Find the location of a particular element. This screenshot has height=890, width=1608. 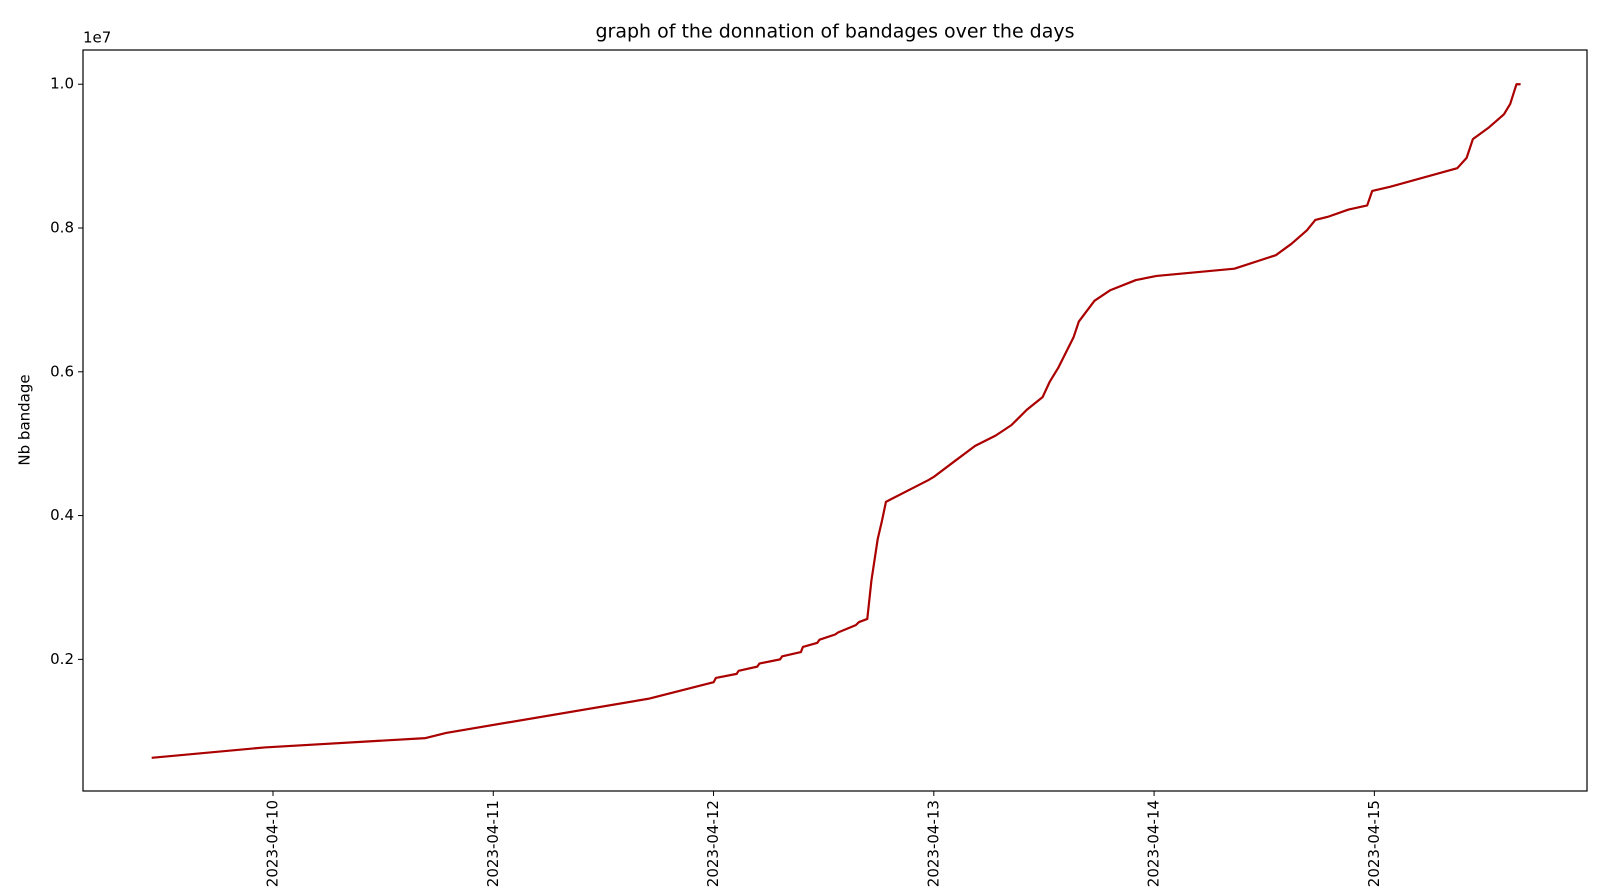

y-tick-label: 1.0 is located at coordinates (62, 84).